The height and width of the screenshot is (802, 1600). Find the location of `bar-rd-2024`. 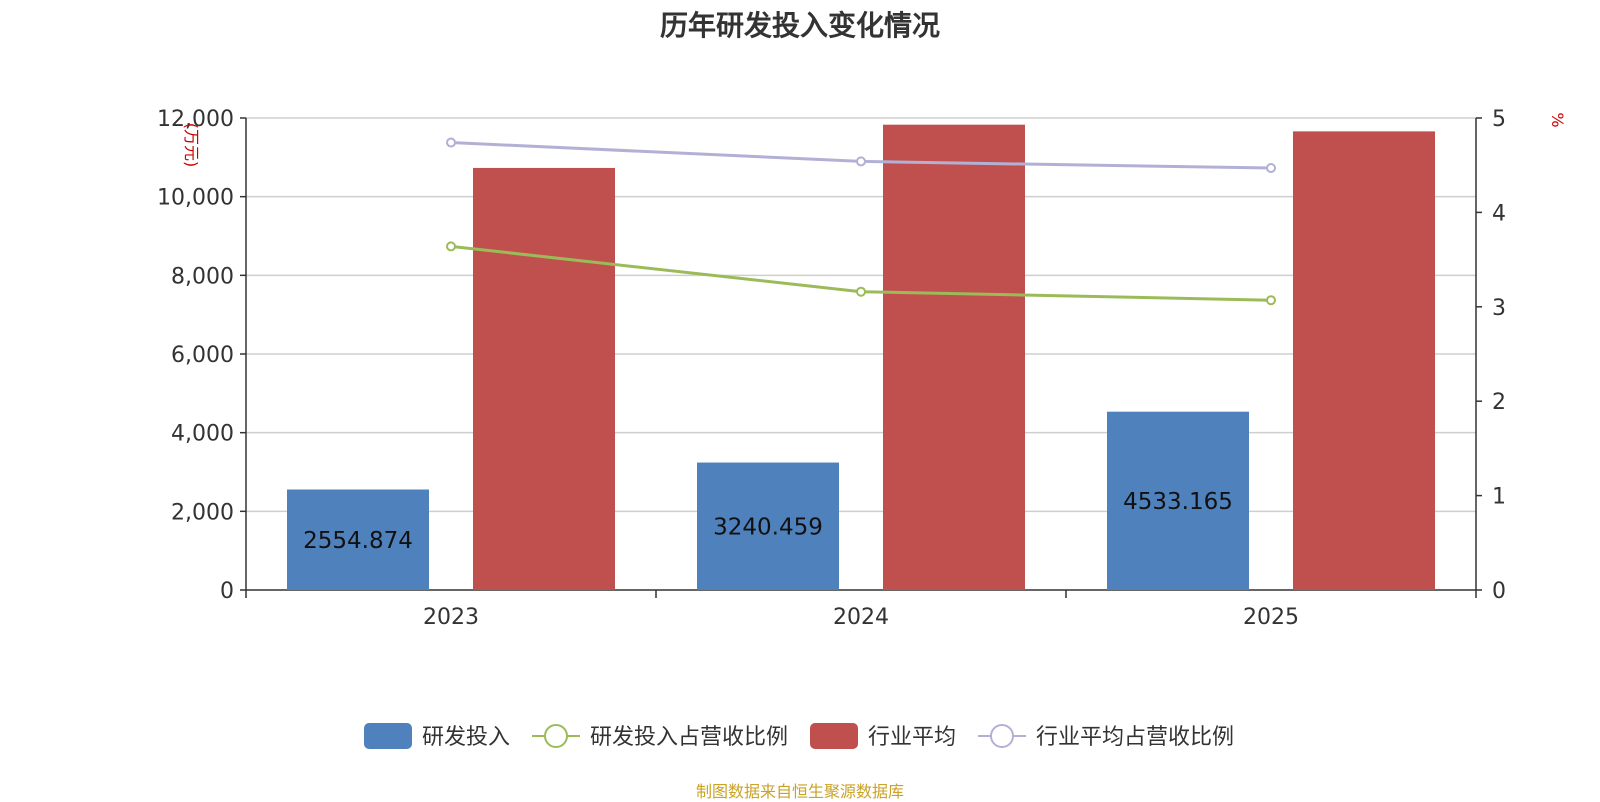

bar-rd-2024 is located at coordinates (768, 526).